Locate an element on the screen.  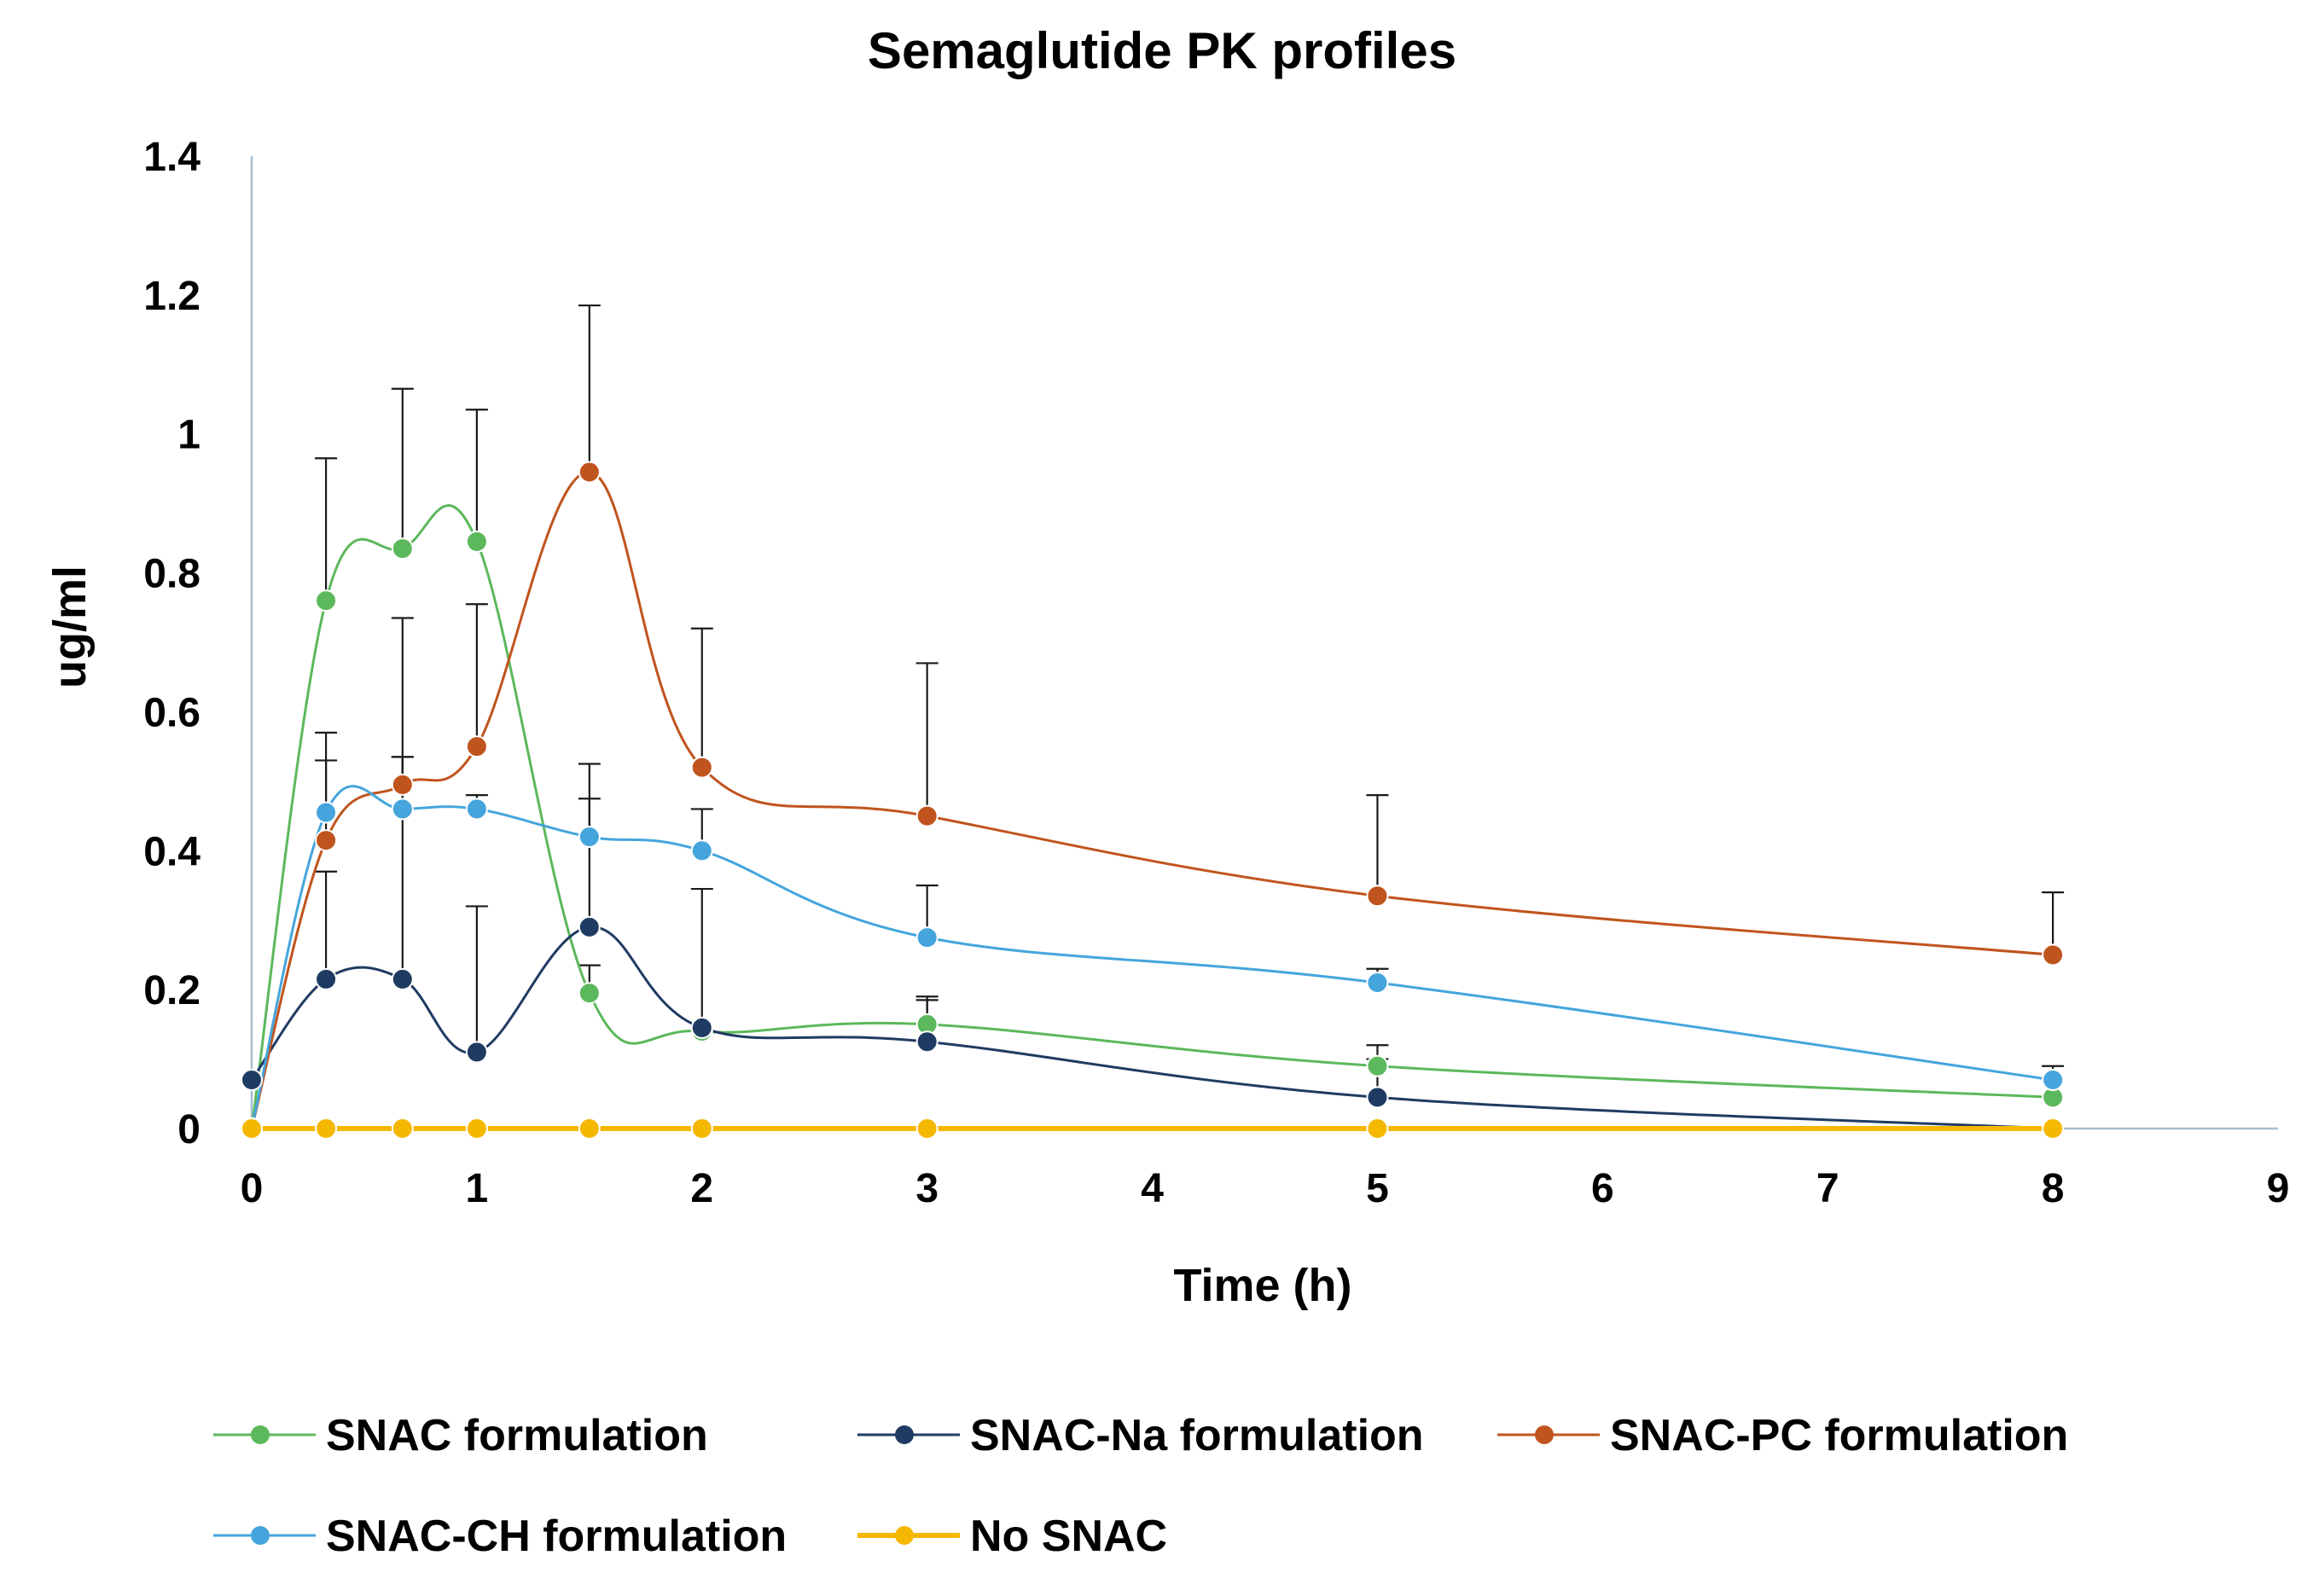
y-tick-label: 0 is located at coordinates (189, 1129).